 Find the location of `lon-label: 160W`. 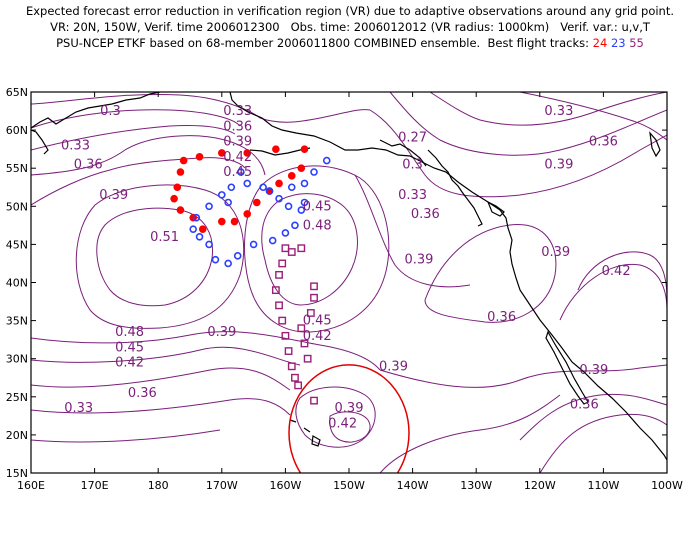

lon-label: 160W is located at coordinates (285, 485).